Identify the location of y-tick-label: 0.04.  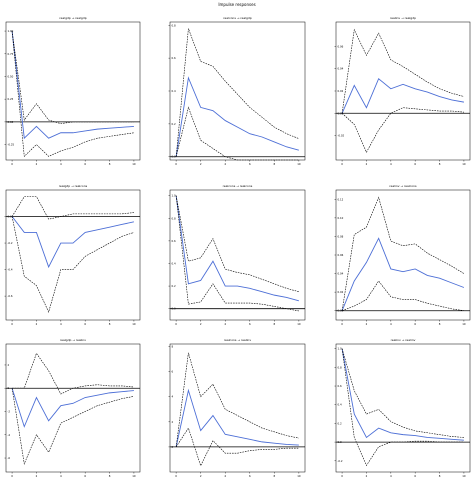
(341, 274).